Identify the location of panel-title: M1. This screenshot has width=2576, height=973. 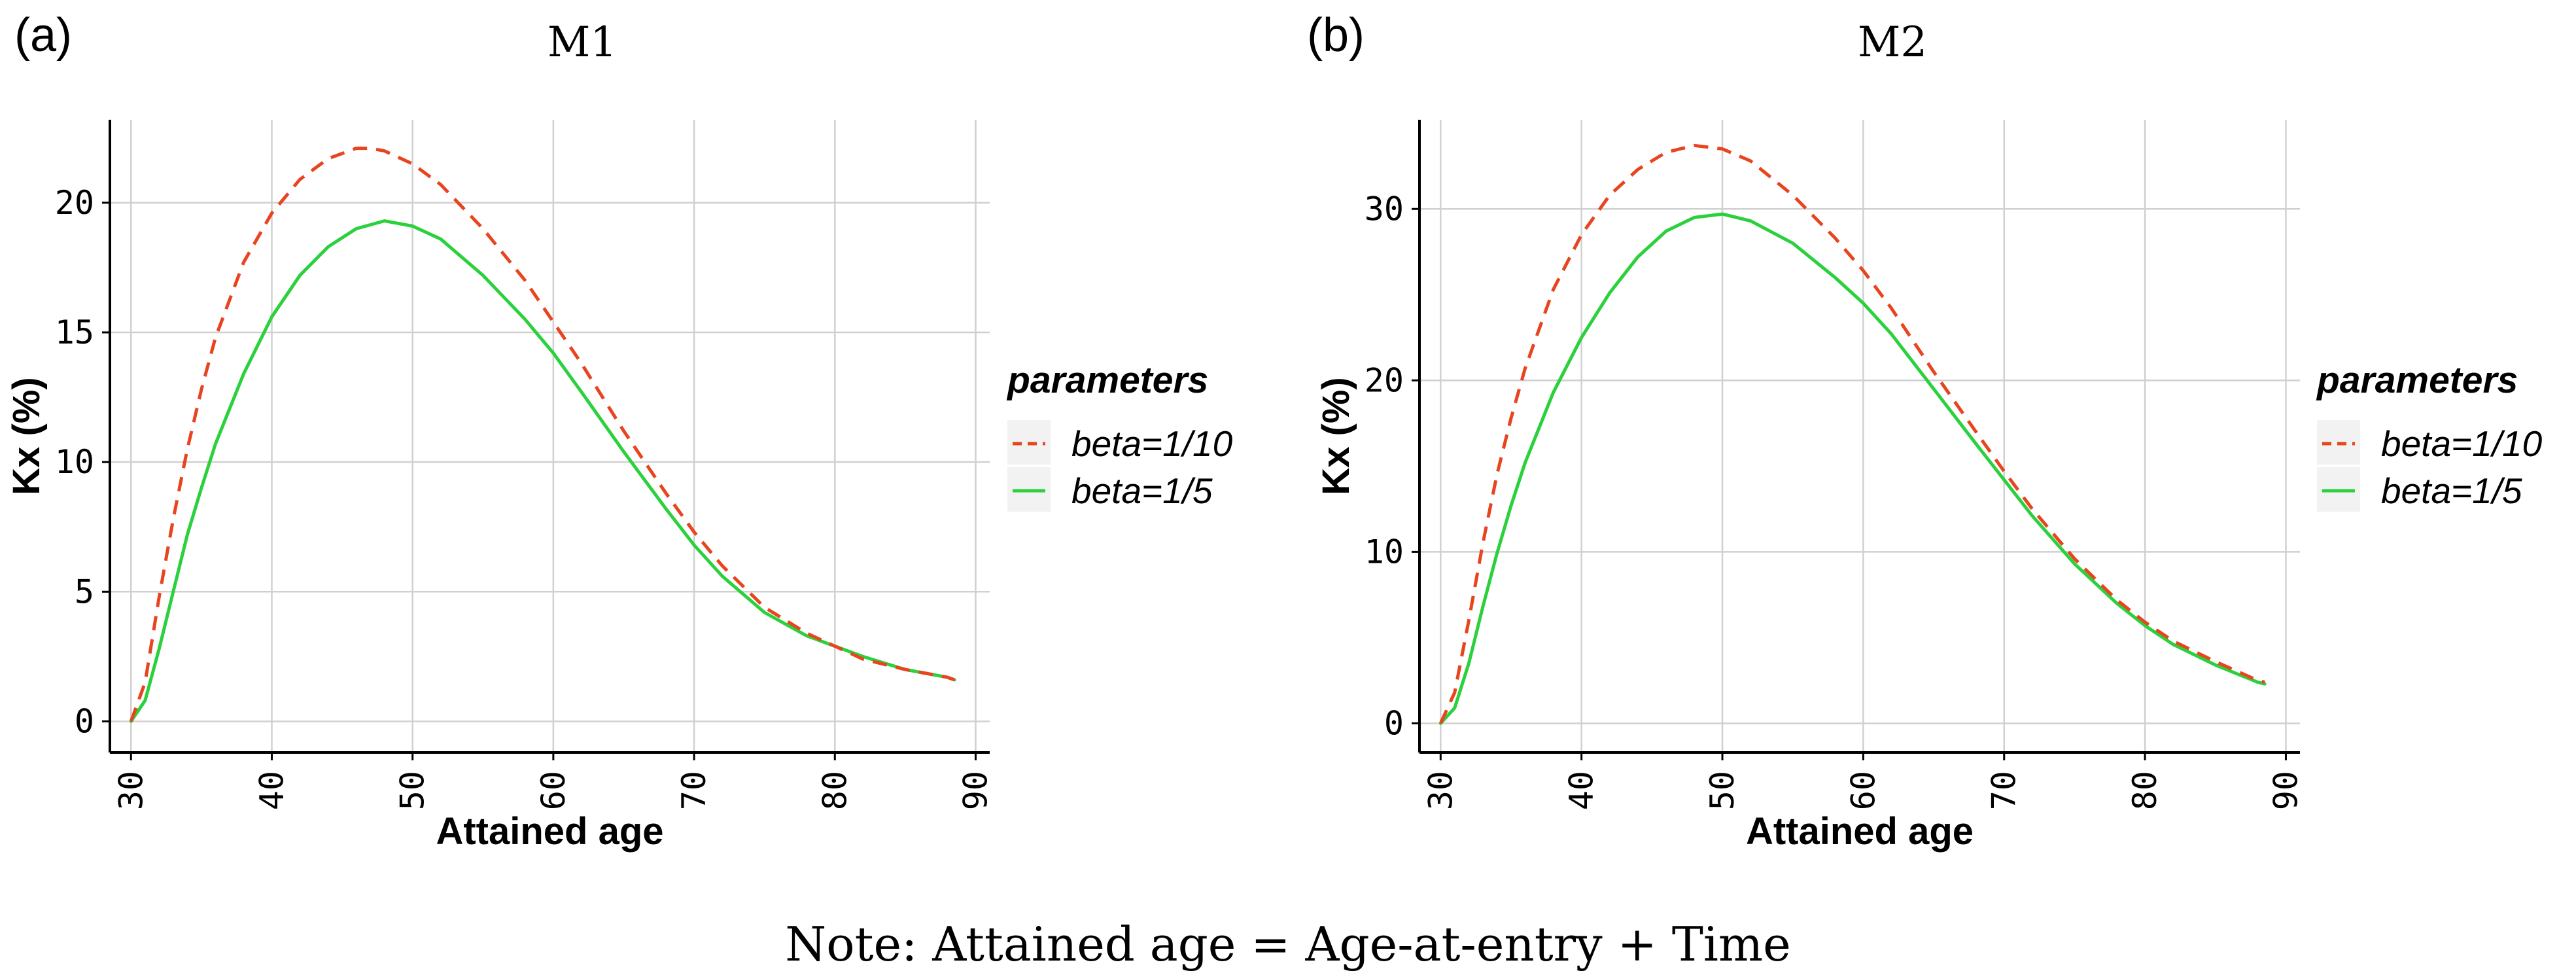
(582, 42).